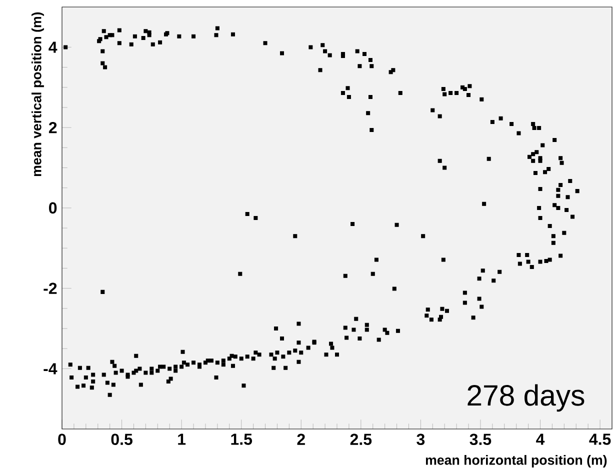  Describe the element at coordinates (361, 440) in the screenshot. I see `x-tick-label: 2.5` at that location.